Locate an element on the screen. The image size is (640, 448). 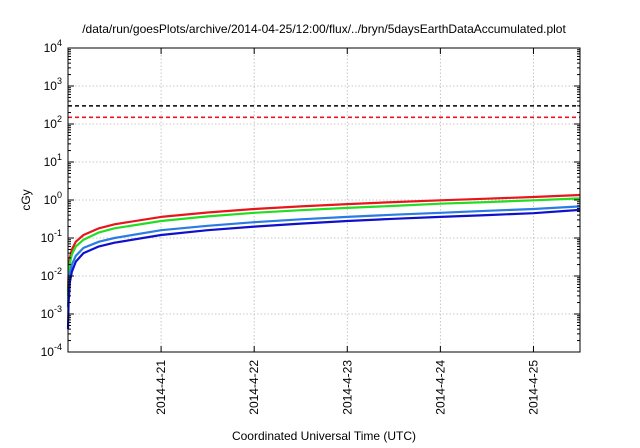
x-tick-label: 2014-4-21 is located at coordinates (161, 387).